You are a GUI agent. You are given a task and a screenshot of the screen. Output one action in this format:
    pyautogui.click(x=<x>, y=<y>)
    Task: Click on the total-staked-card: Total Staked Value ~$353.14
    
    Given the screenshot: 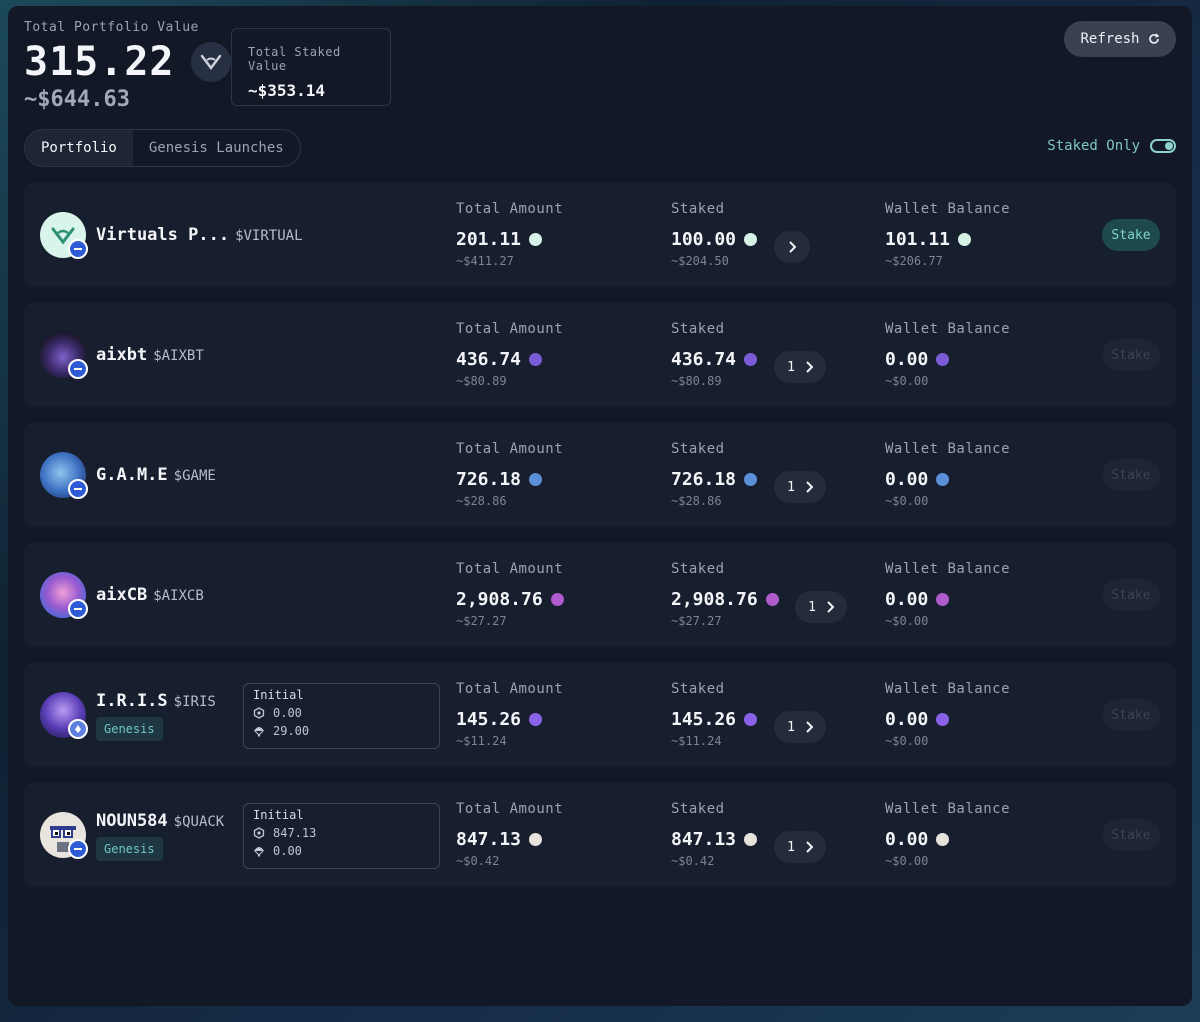 What is the action you would take?
    pyautogui.click(x=311, y=67)
    